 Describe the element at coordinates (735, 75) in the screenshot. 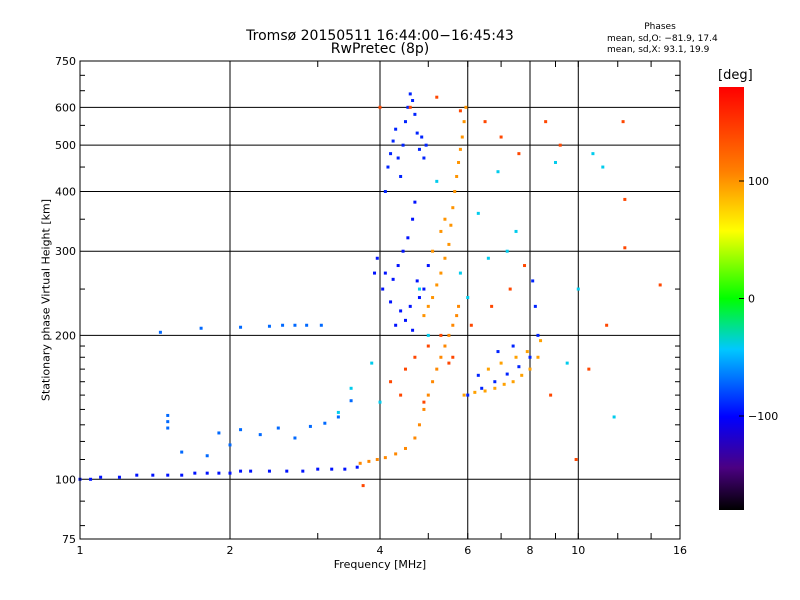

I see `colorbar-unit-label: [deg]` at that location.